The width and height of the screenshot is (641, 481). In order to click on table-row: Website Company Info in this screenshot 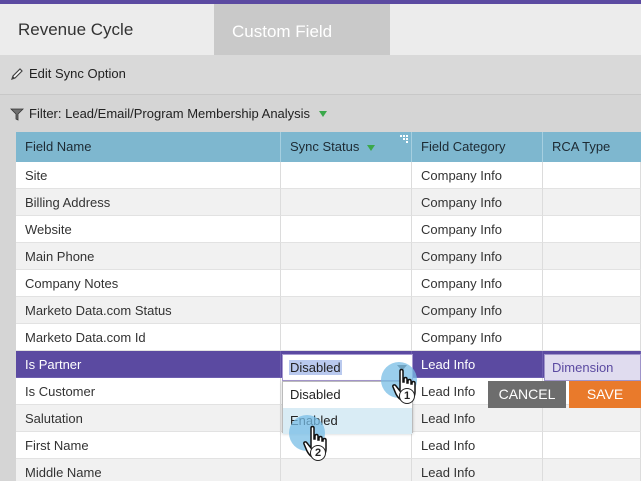, I will do `click(328, 229)`.